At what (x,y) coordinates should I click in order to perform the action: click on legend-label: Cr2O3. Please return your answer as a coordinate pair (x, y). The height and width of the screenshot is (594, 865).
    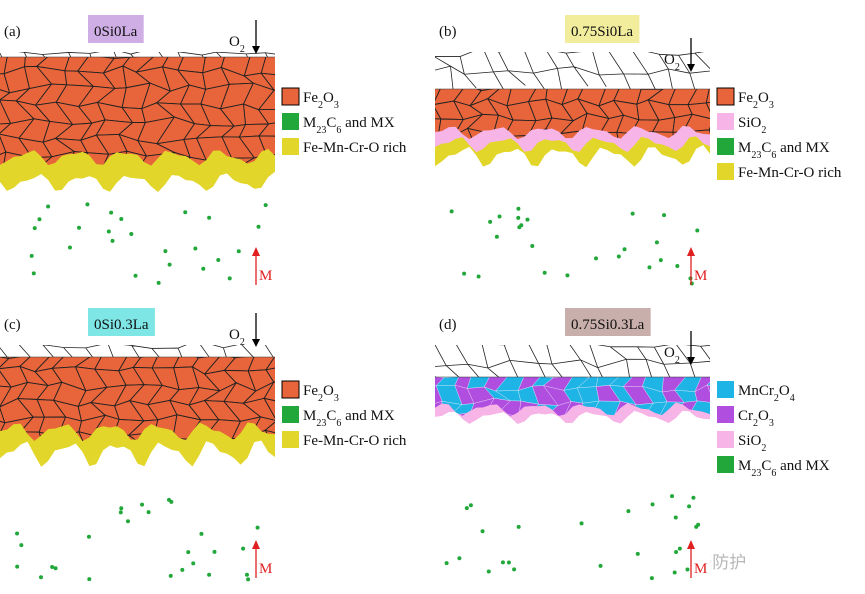
    Looking at the image, I should click on (756, 418).